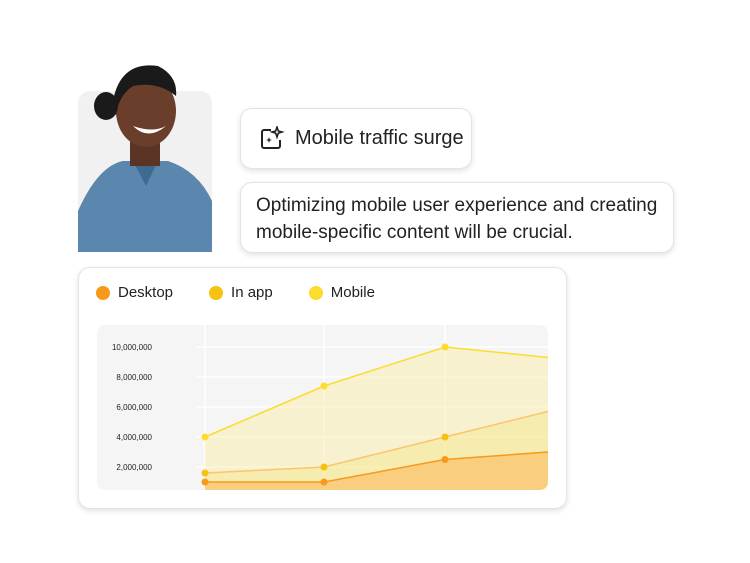 The image size is (750, 563). I want to click on plot-area, so click(372, 407).